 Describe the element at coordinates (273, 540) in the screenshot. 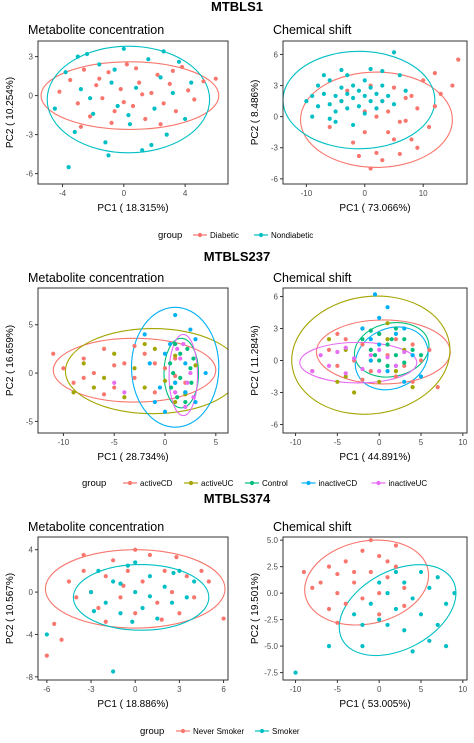

I see `y-tick-label: 5.0` at that location.